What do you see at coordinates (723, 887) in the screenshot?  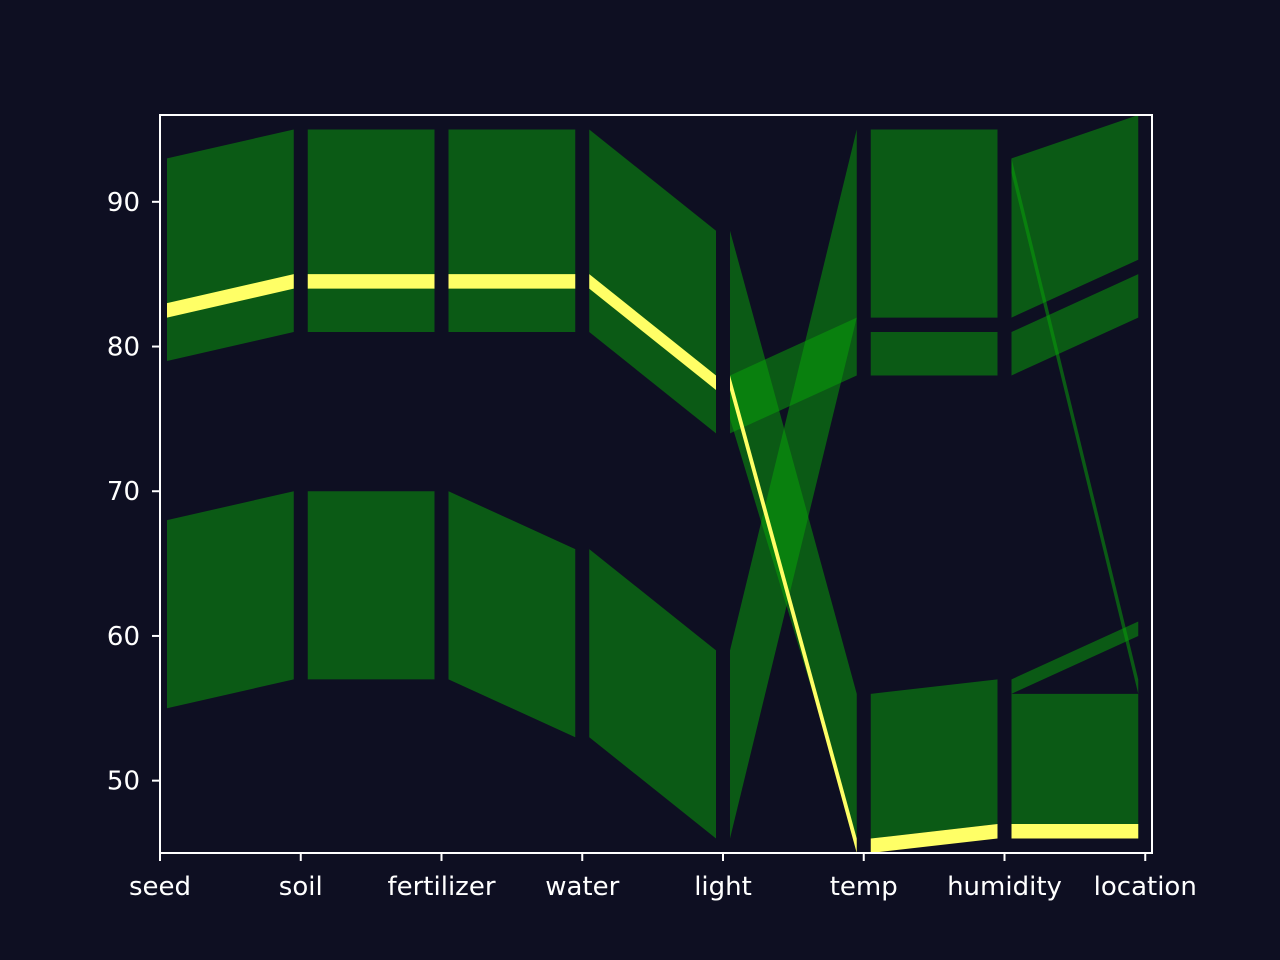 I see `x-tick-label-light: light` at bounding box center [723, 887].